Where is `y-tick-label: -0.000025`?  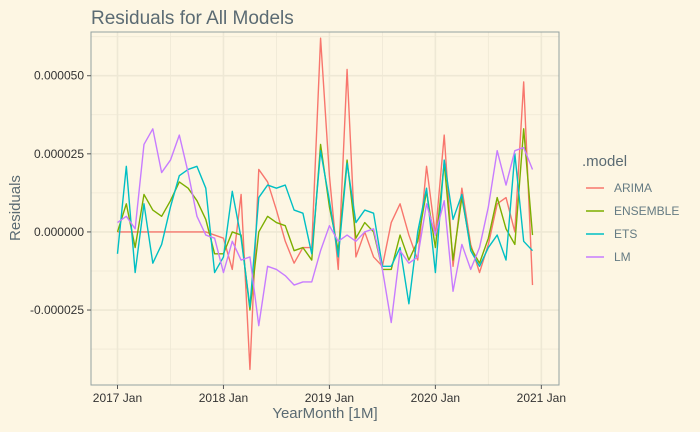
y-tick-label: -0.000025 is located at coordinates (57, 310).